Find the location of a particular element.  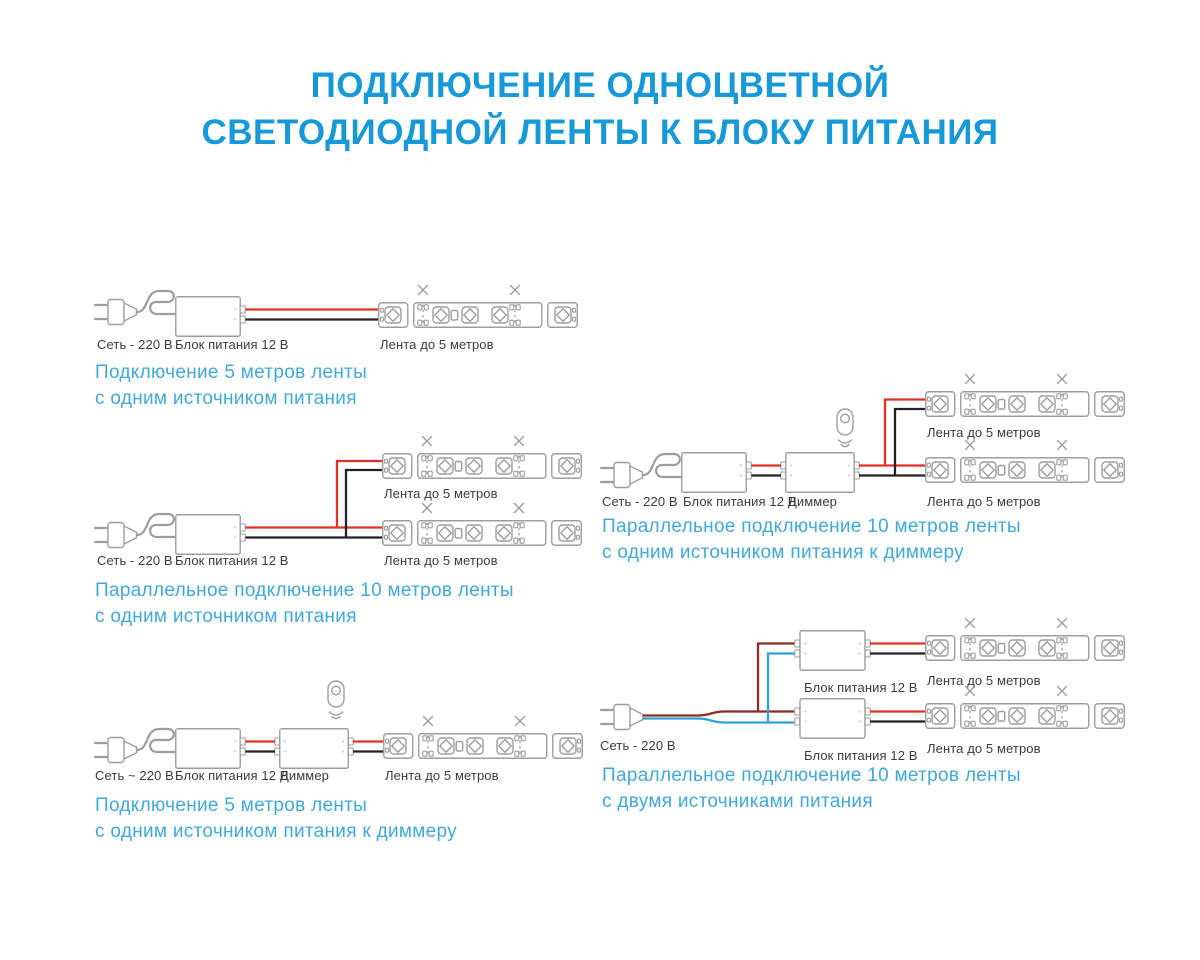

power-supply-box-top is located at coordinates (832, 650).